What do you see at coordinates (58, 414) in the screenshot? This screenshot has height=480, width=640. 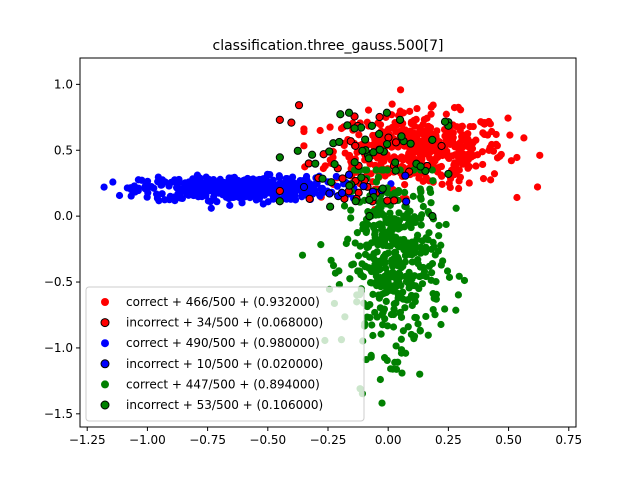 I see `y-tick-label: −1.5` at bounding box center [58, 414].